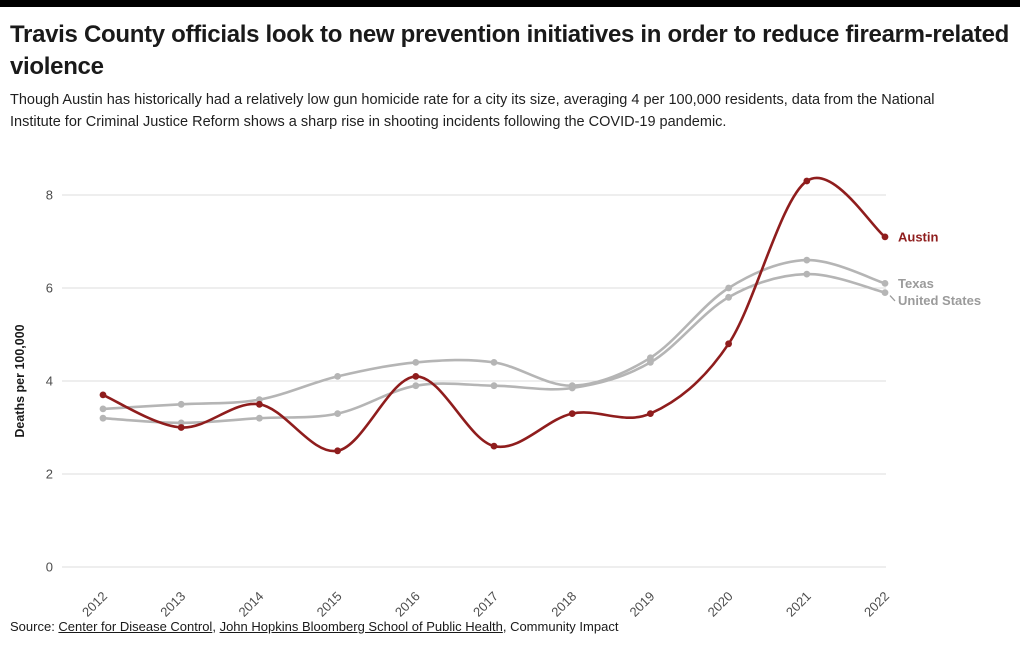 The image size is (1020, 650). Describe the element at coordinates (250, 604) in the screenshot. I see `x-tick-label: 2014` at that location.